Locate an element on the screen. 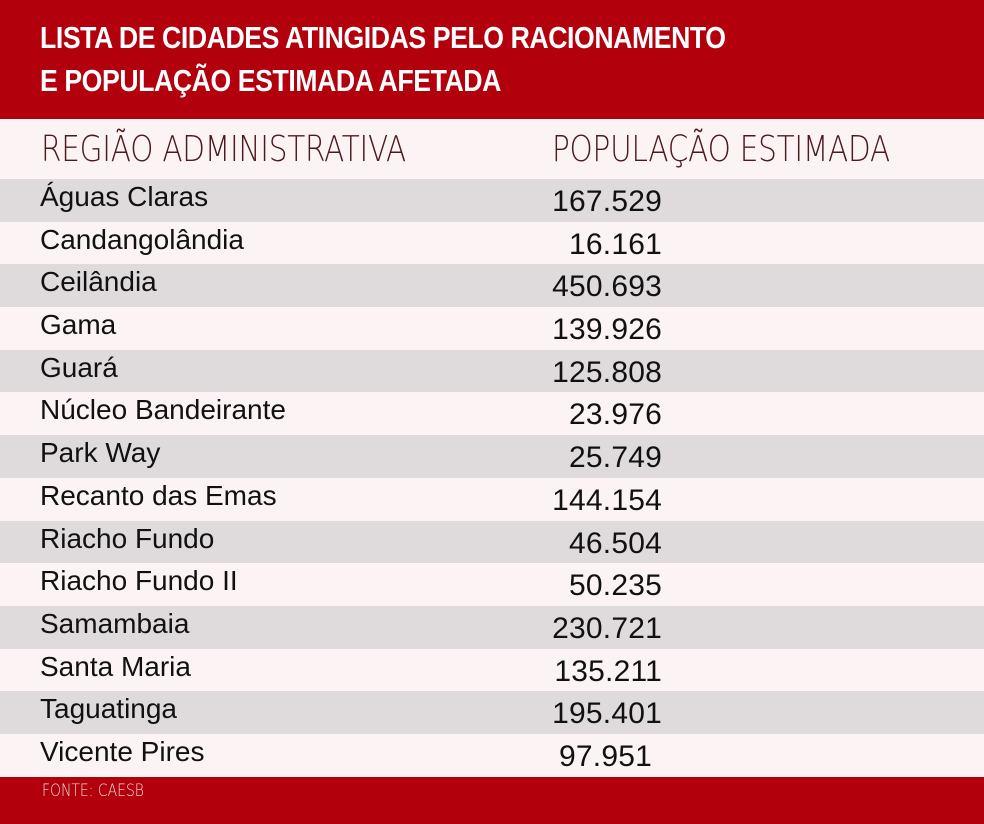 The width and height of the screenshot is (984, 824). region-name: Núcleo Bandeirante is located at coordinates (163, 410).